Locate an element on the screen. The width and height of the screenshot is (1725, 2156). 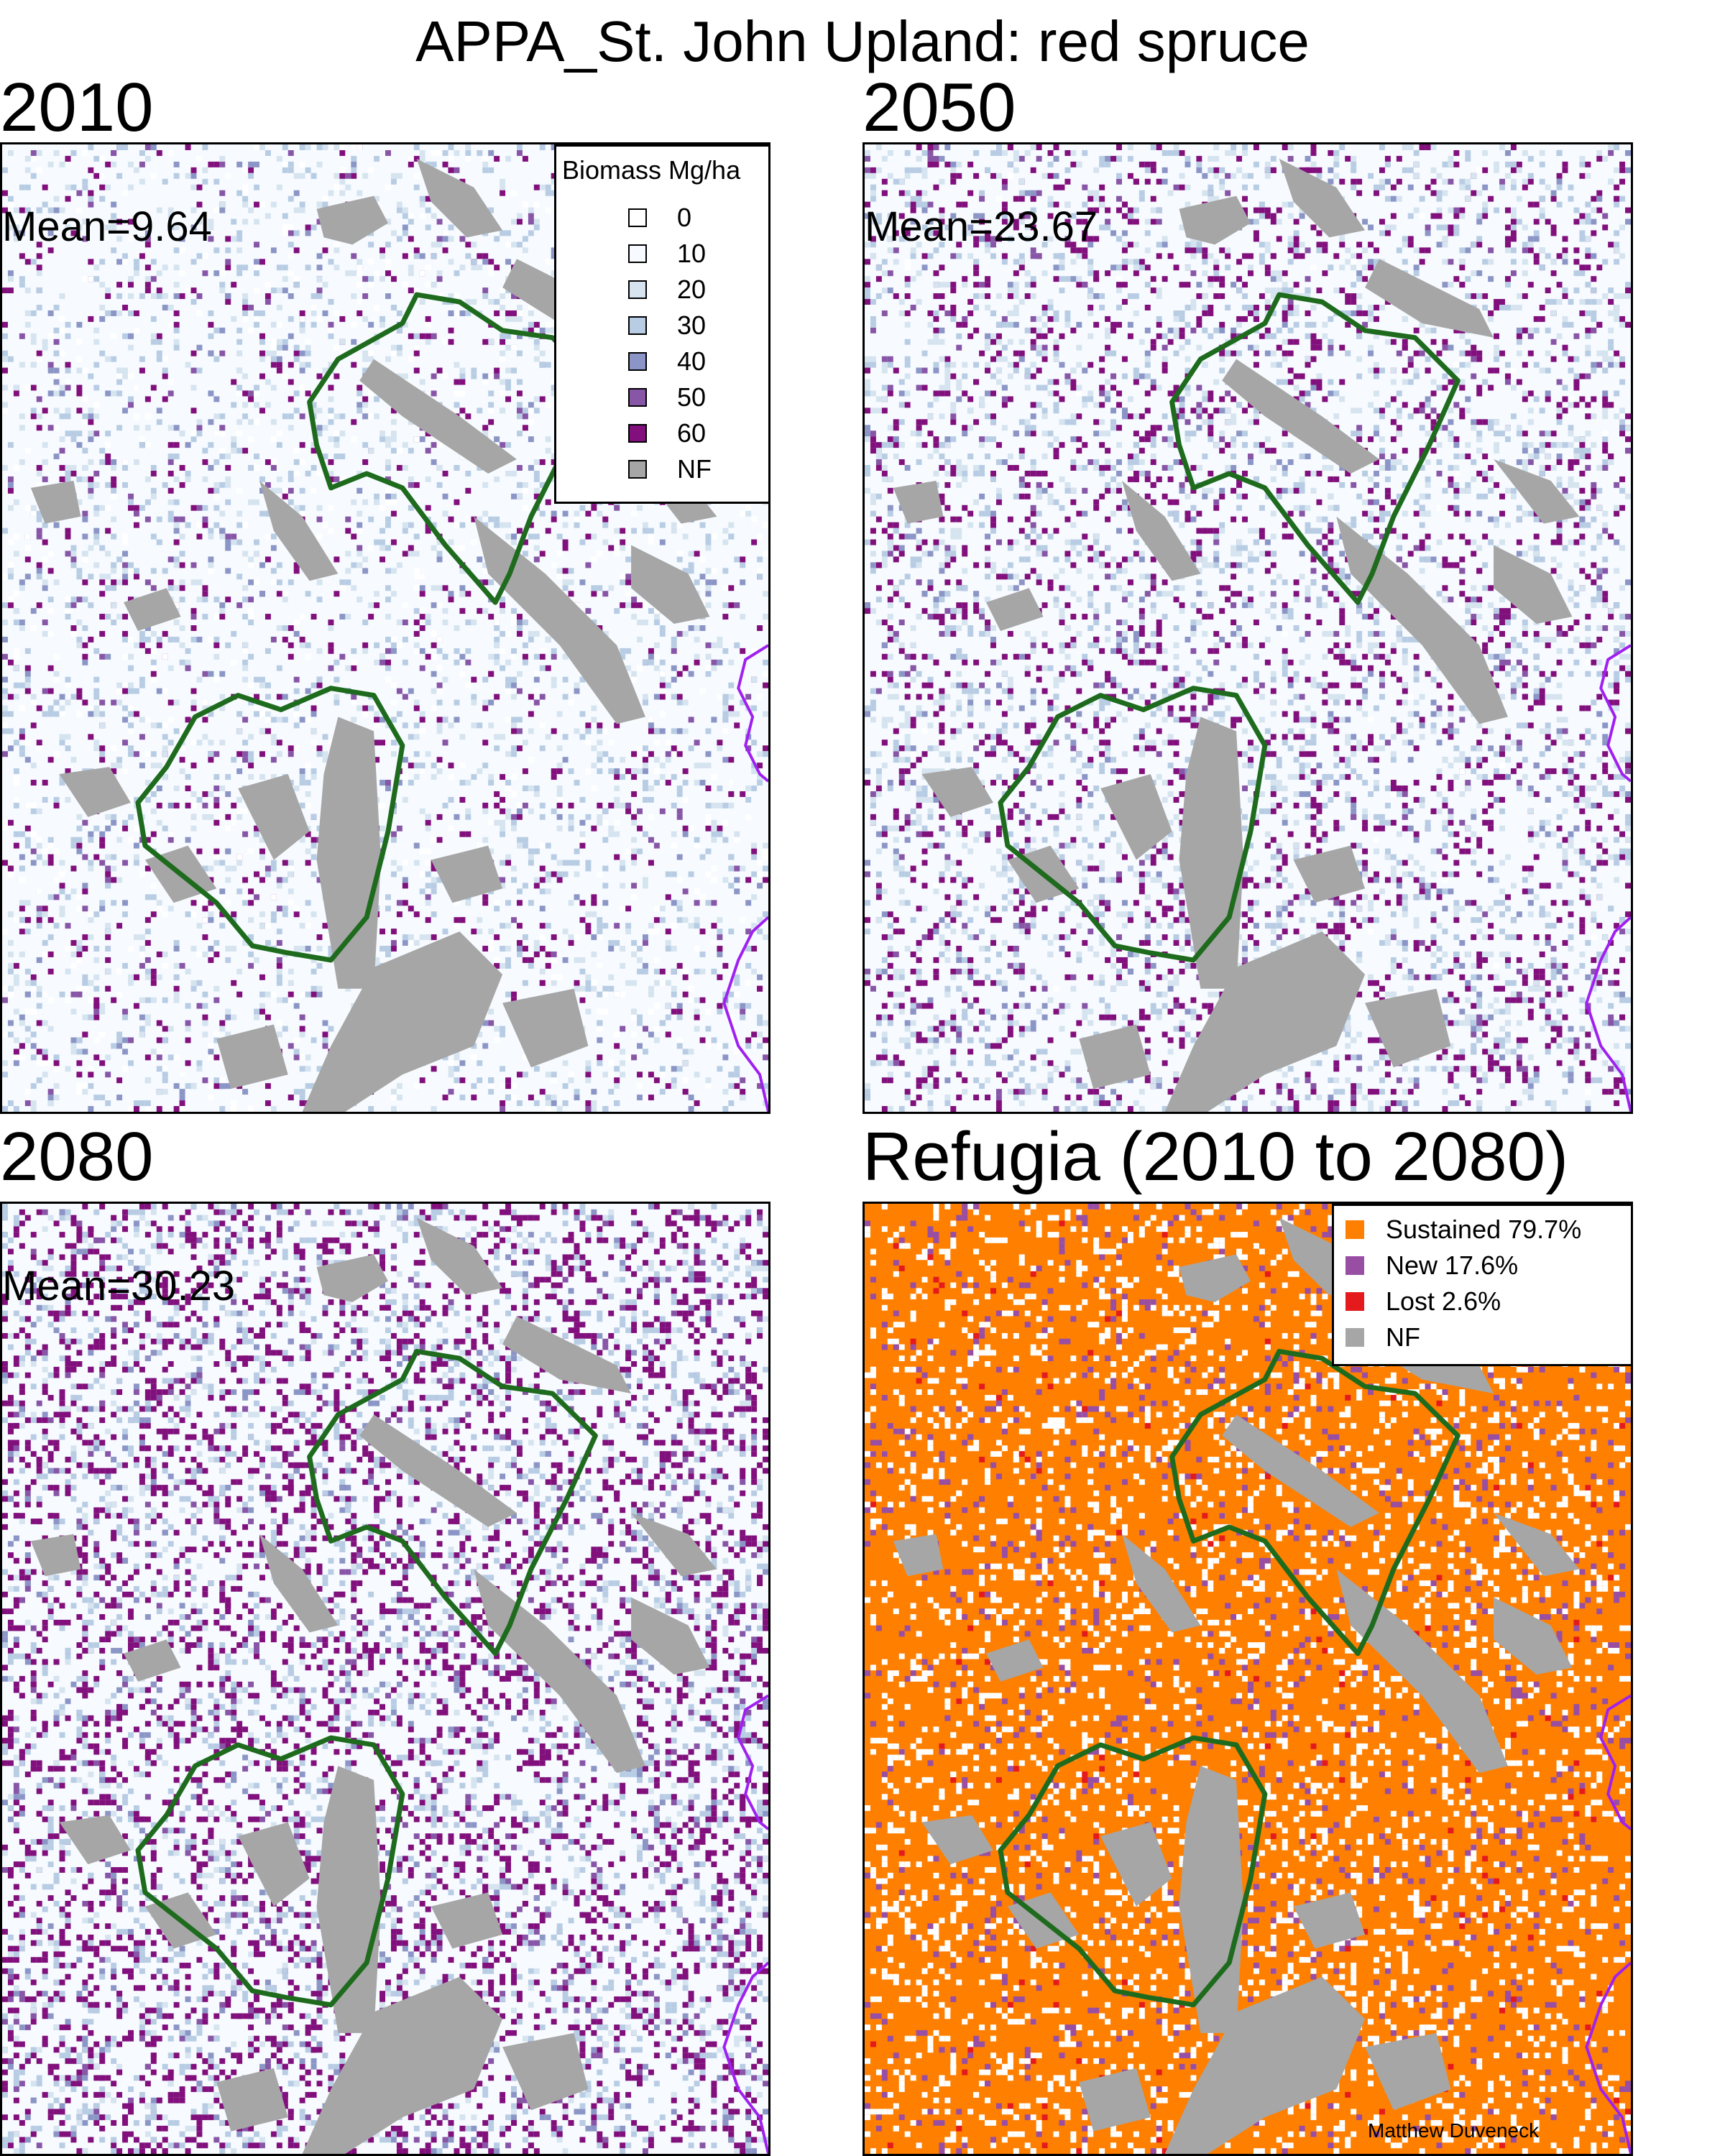
legend-item: 60 is located at coordinates (662, 433).